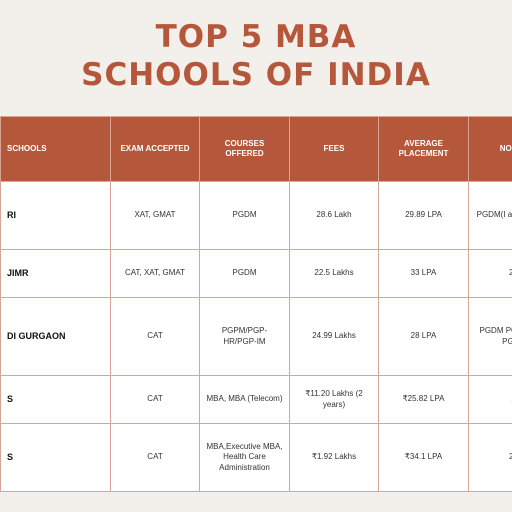 This screenshot has height=512, width=512. What do you see at coordinates (490, 399) in the screenshot?
I see `cell: 1` at bounding box center [490, 399].